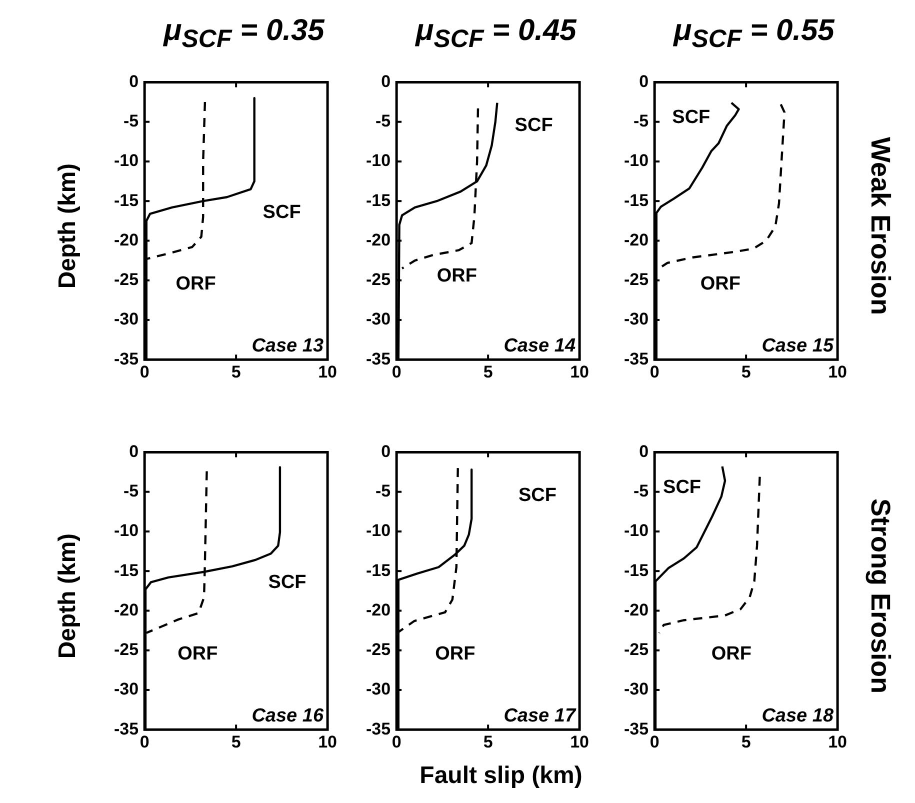 The height and width of the screenshot is (803, 915). Describe the element at coordinates (754, 34) in the screenshot. I see `chart-title: μ$_{SCF}$ = 0.55` at that location.